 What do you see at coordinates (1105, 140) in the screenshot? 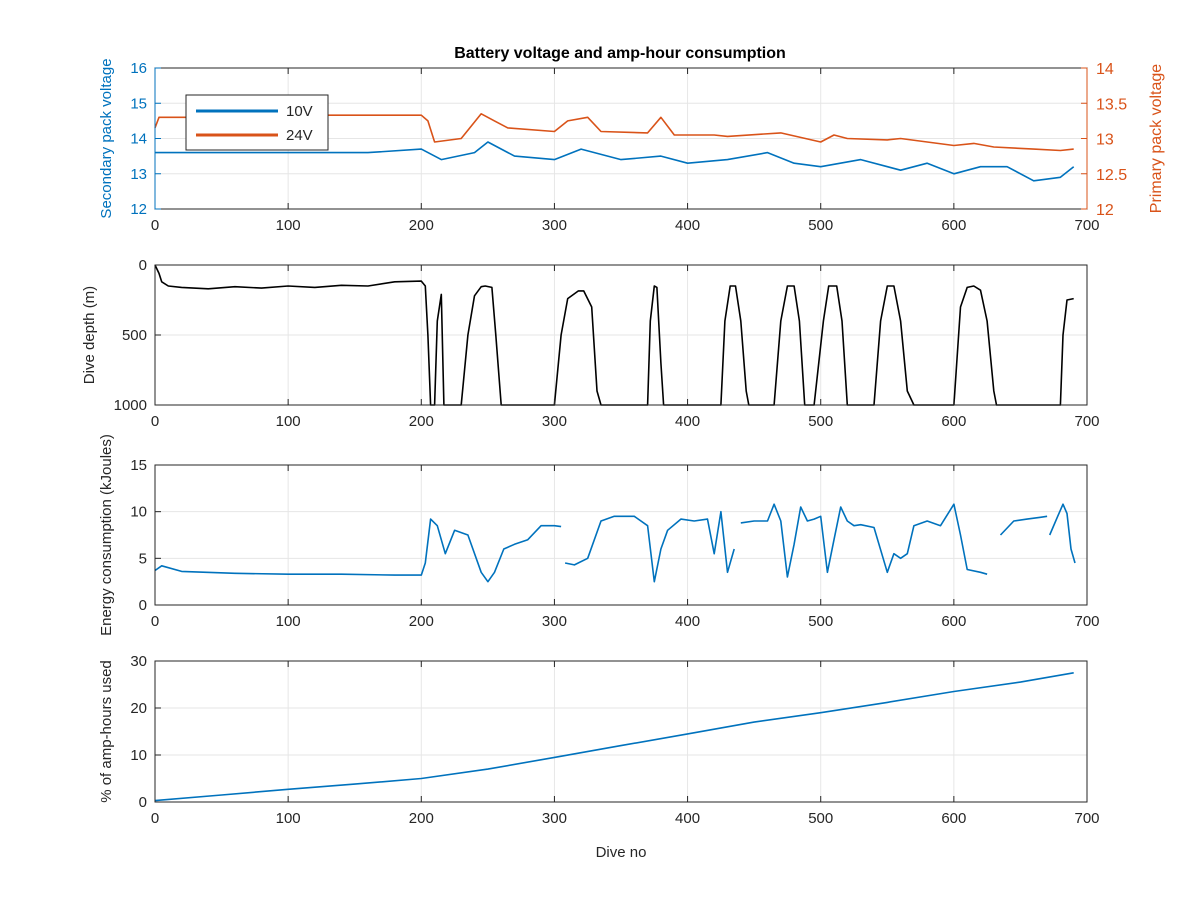
I see `y-right-tick-label: 13` at bounding box center [1105, 140].